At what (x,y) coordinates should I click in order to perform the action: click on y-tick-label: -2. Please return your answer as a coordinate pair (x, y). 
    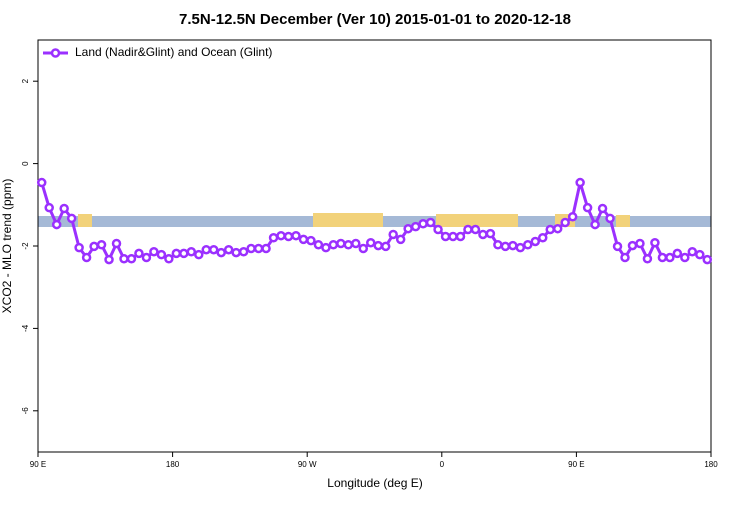
    Looking at the image, I should click on (25, 246).